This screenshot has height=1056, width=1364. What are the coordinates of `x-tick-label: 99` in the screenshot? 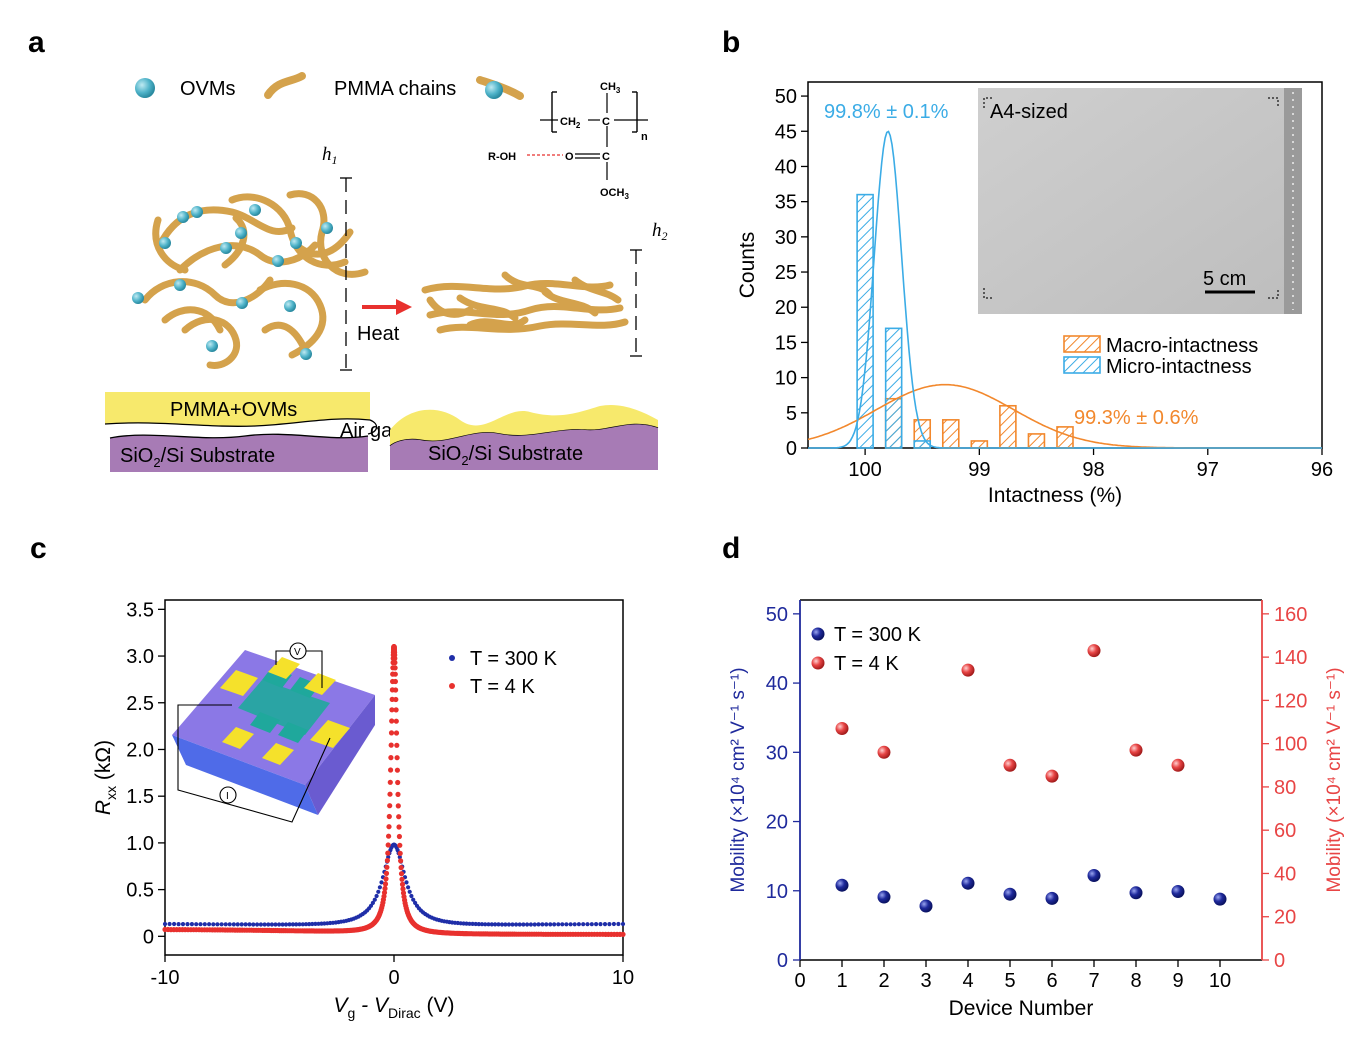 It's located at (979, 470).